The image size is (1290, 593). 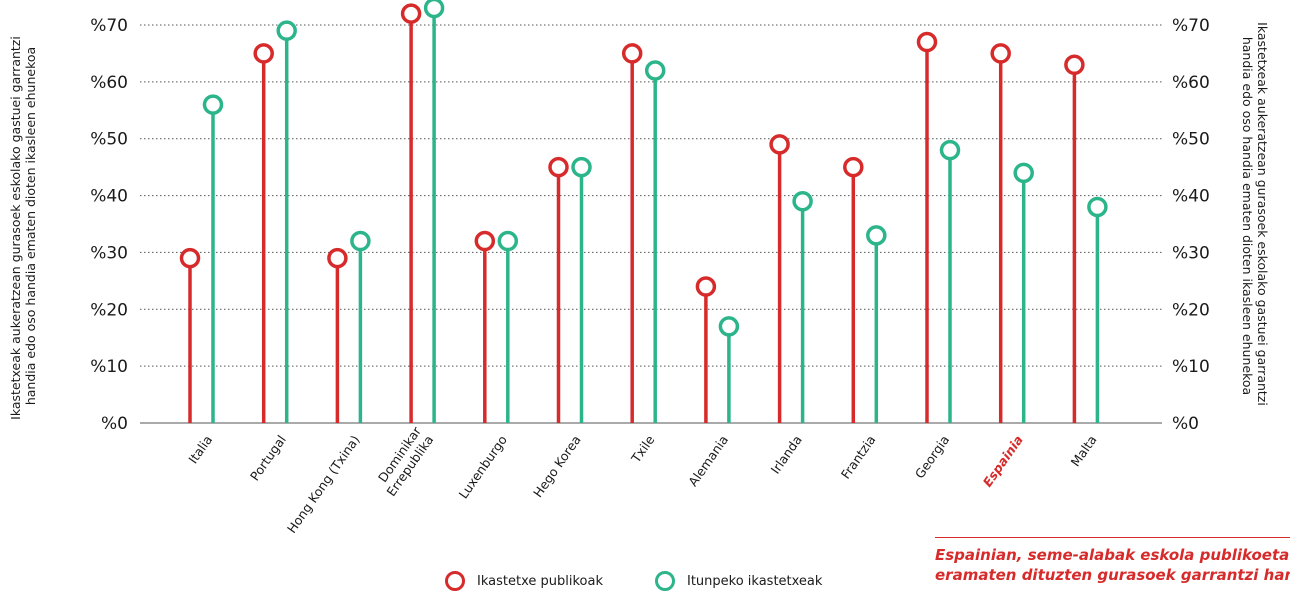 What do you see at coordinates (540, 581) in the screenshot?
I see `legend-public-label: Ikastetxe publikoak` at bounding box center [540, 581].